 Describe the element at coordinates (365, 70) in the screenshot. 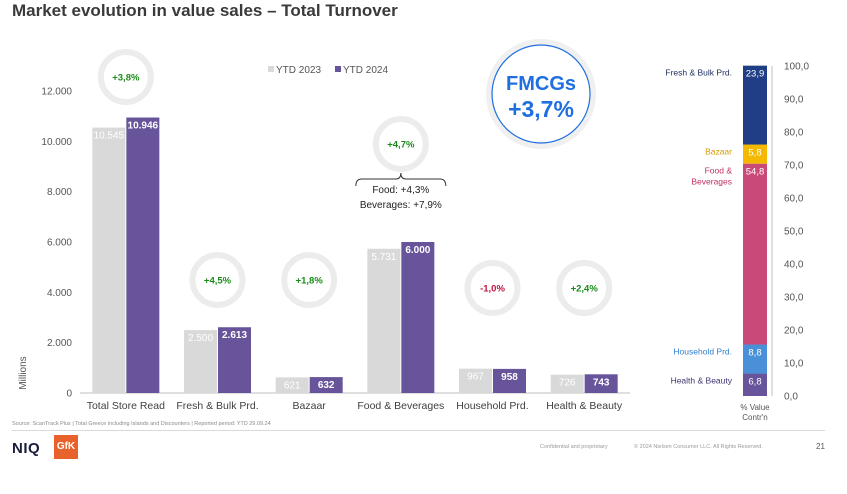

I see `legend-label: YTD 2024` at that location.